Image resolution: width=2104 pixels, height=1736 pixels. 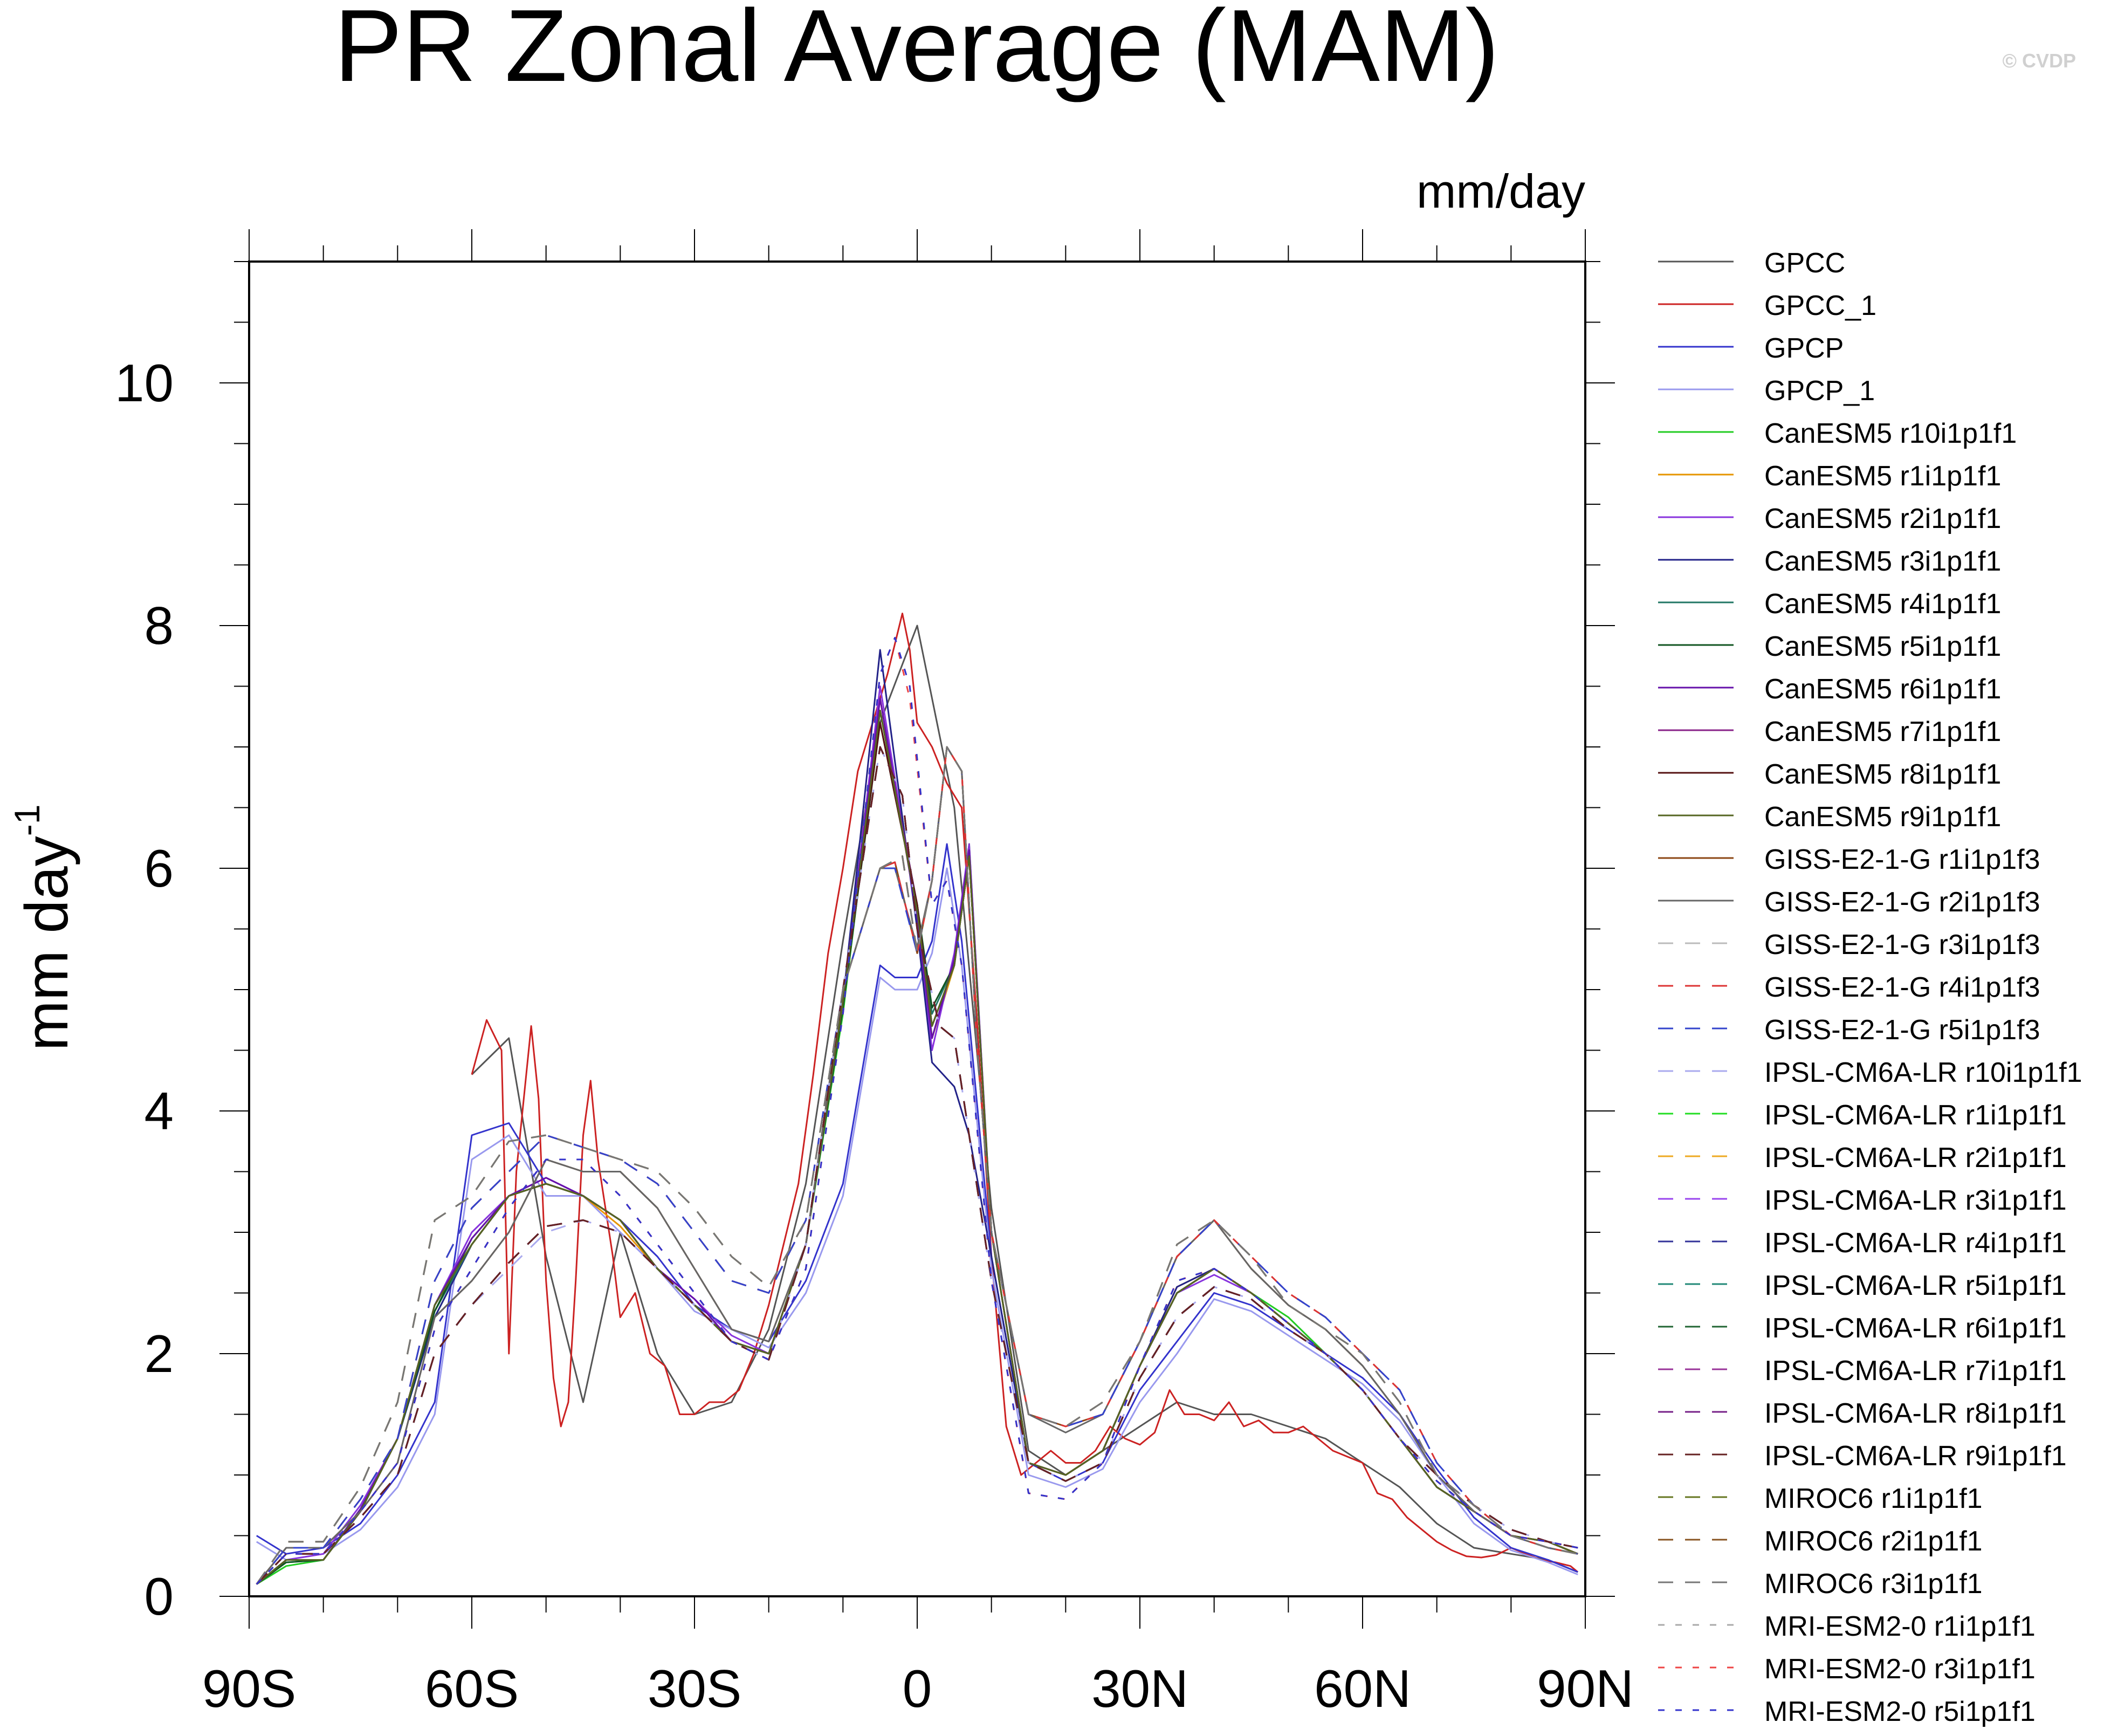 What do you see at coordinates (1902, 1030) in the screenshot?
I see `legend-label: GISS-E2-1-G r5i1p1f3` at bounding box center [1902, 1030].